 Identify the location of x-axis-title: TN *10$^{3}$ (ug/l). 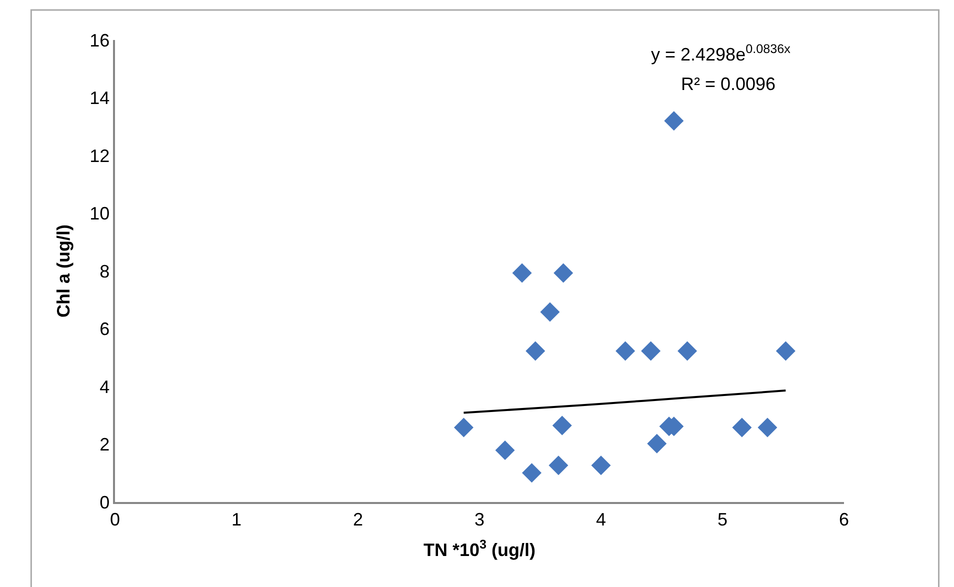
(479, 548).